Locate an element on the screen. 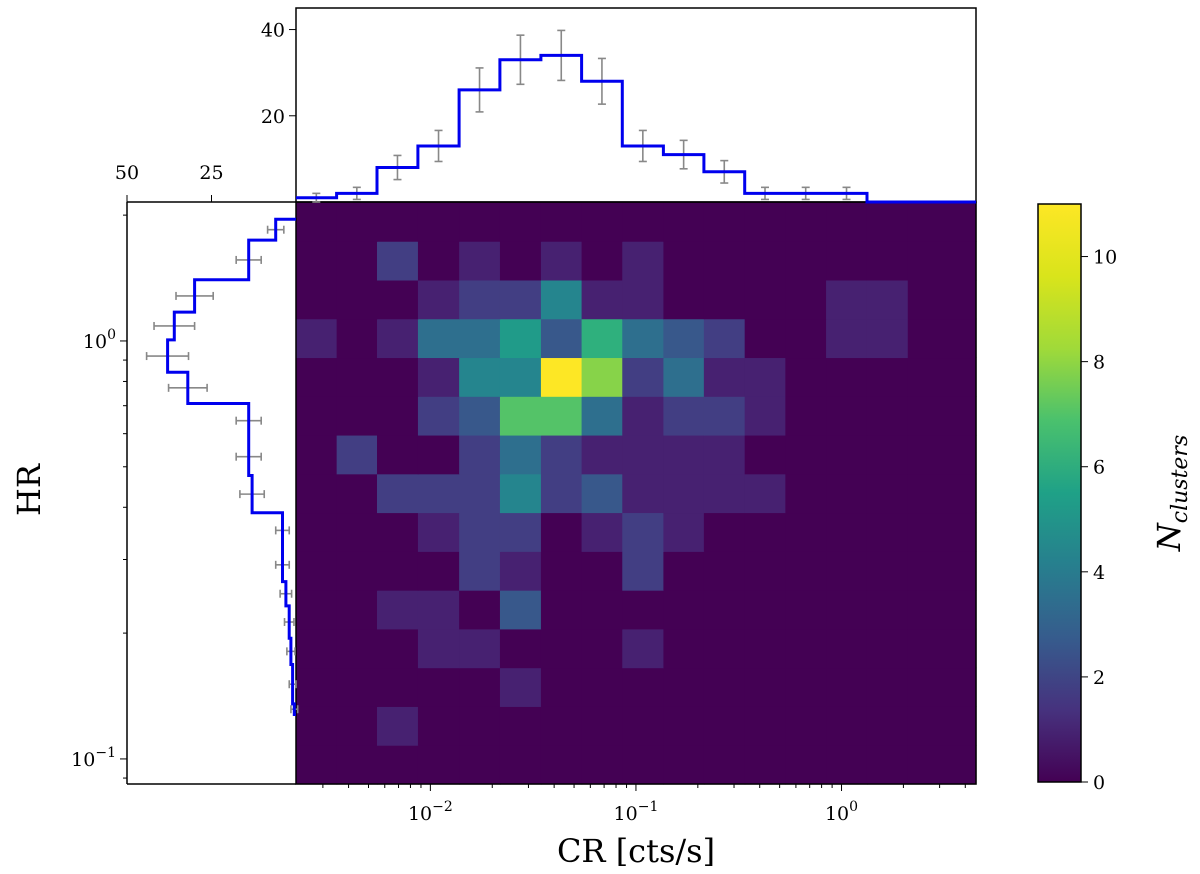 The height and width of the screenshot is (874, 1200). colorbar is located at coordinates (1059, 493).